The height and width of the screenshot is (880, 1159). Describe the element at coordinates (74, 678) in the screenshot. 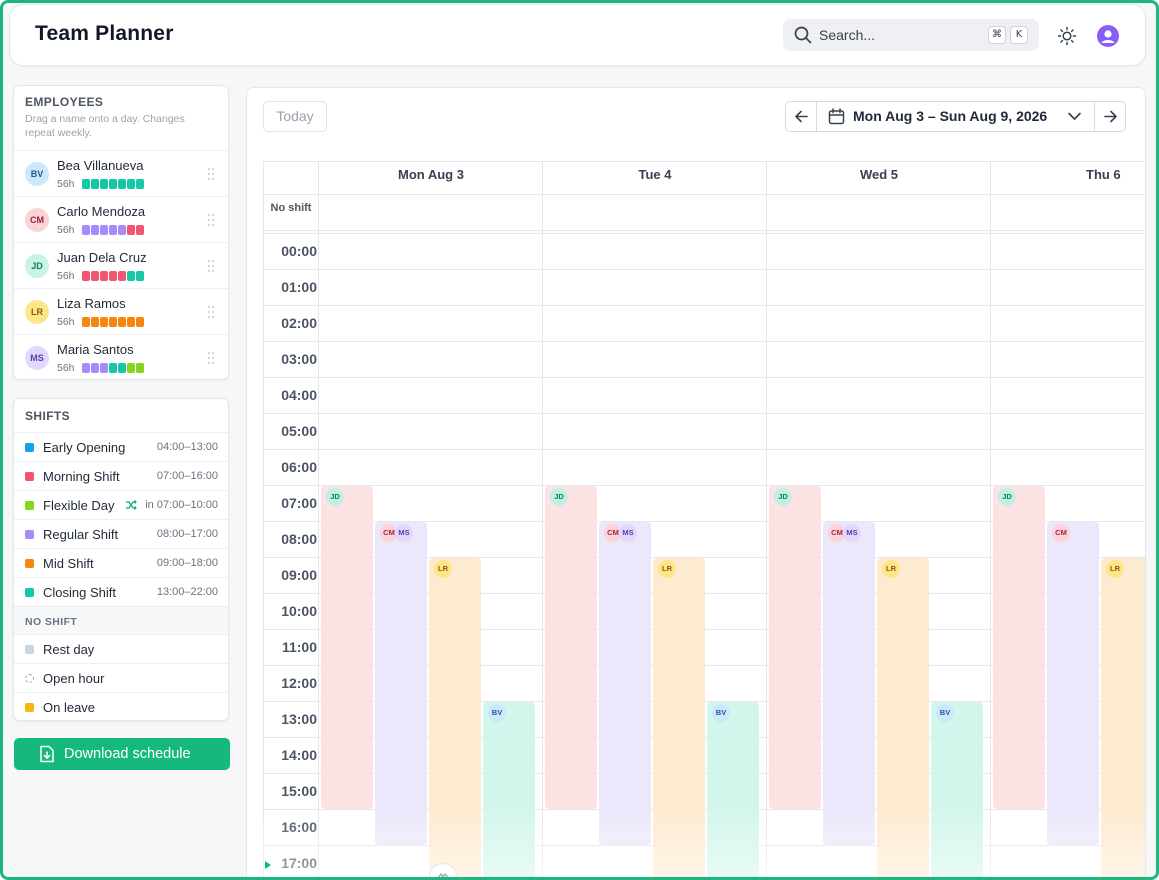

I see `shift-name: Open hour` at that location.